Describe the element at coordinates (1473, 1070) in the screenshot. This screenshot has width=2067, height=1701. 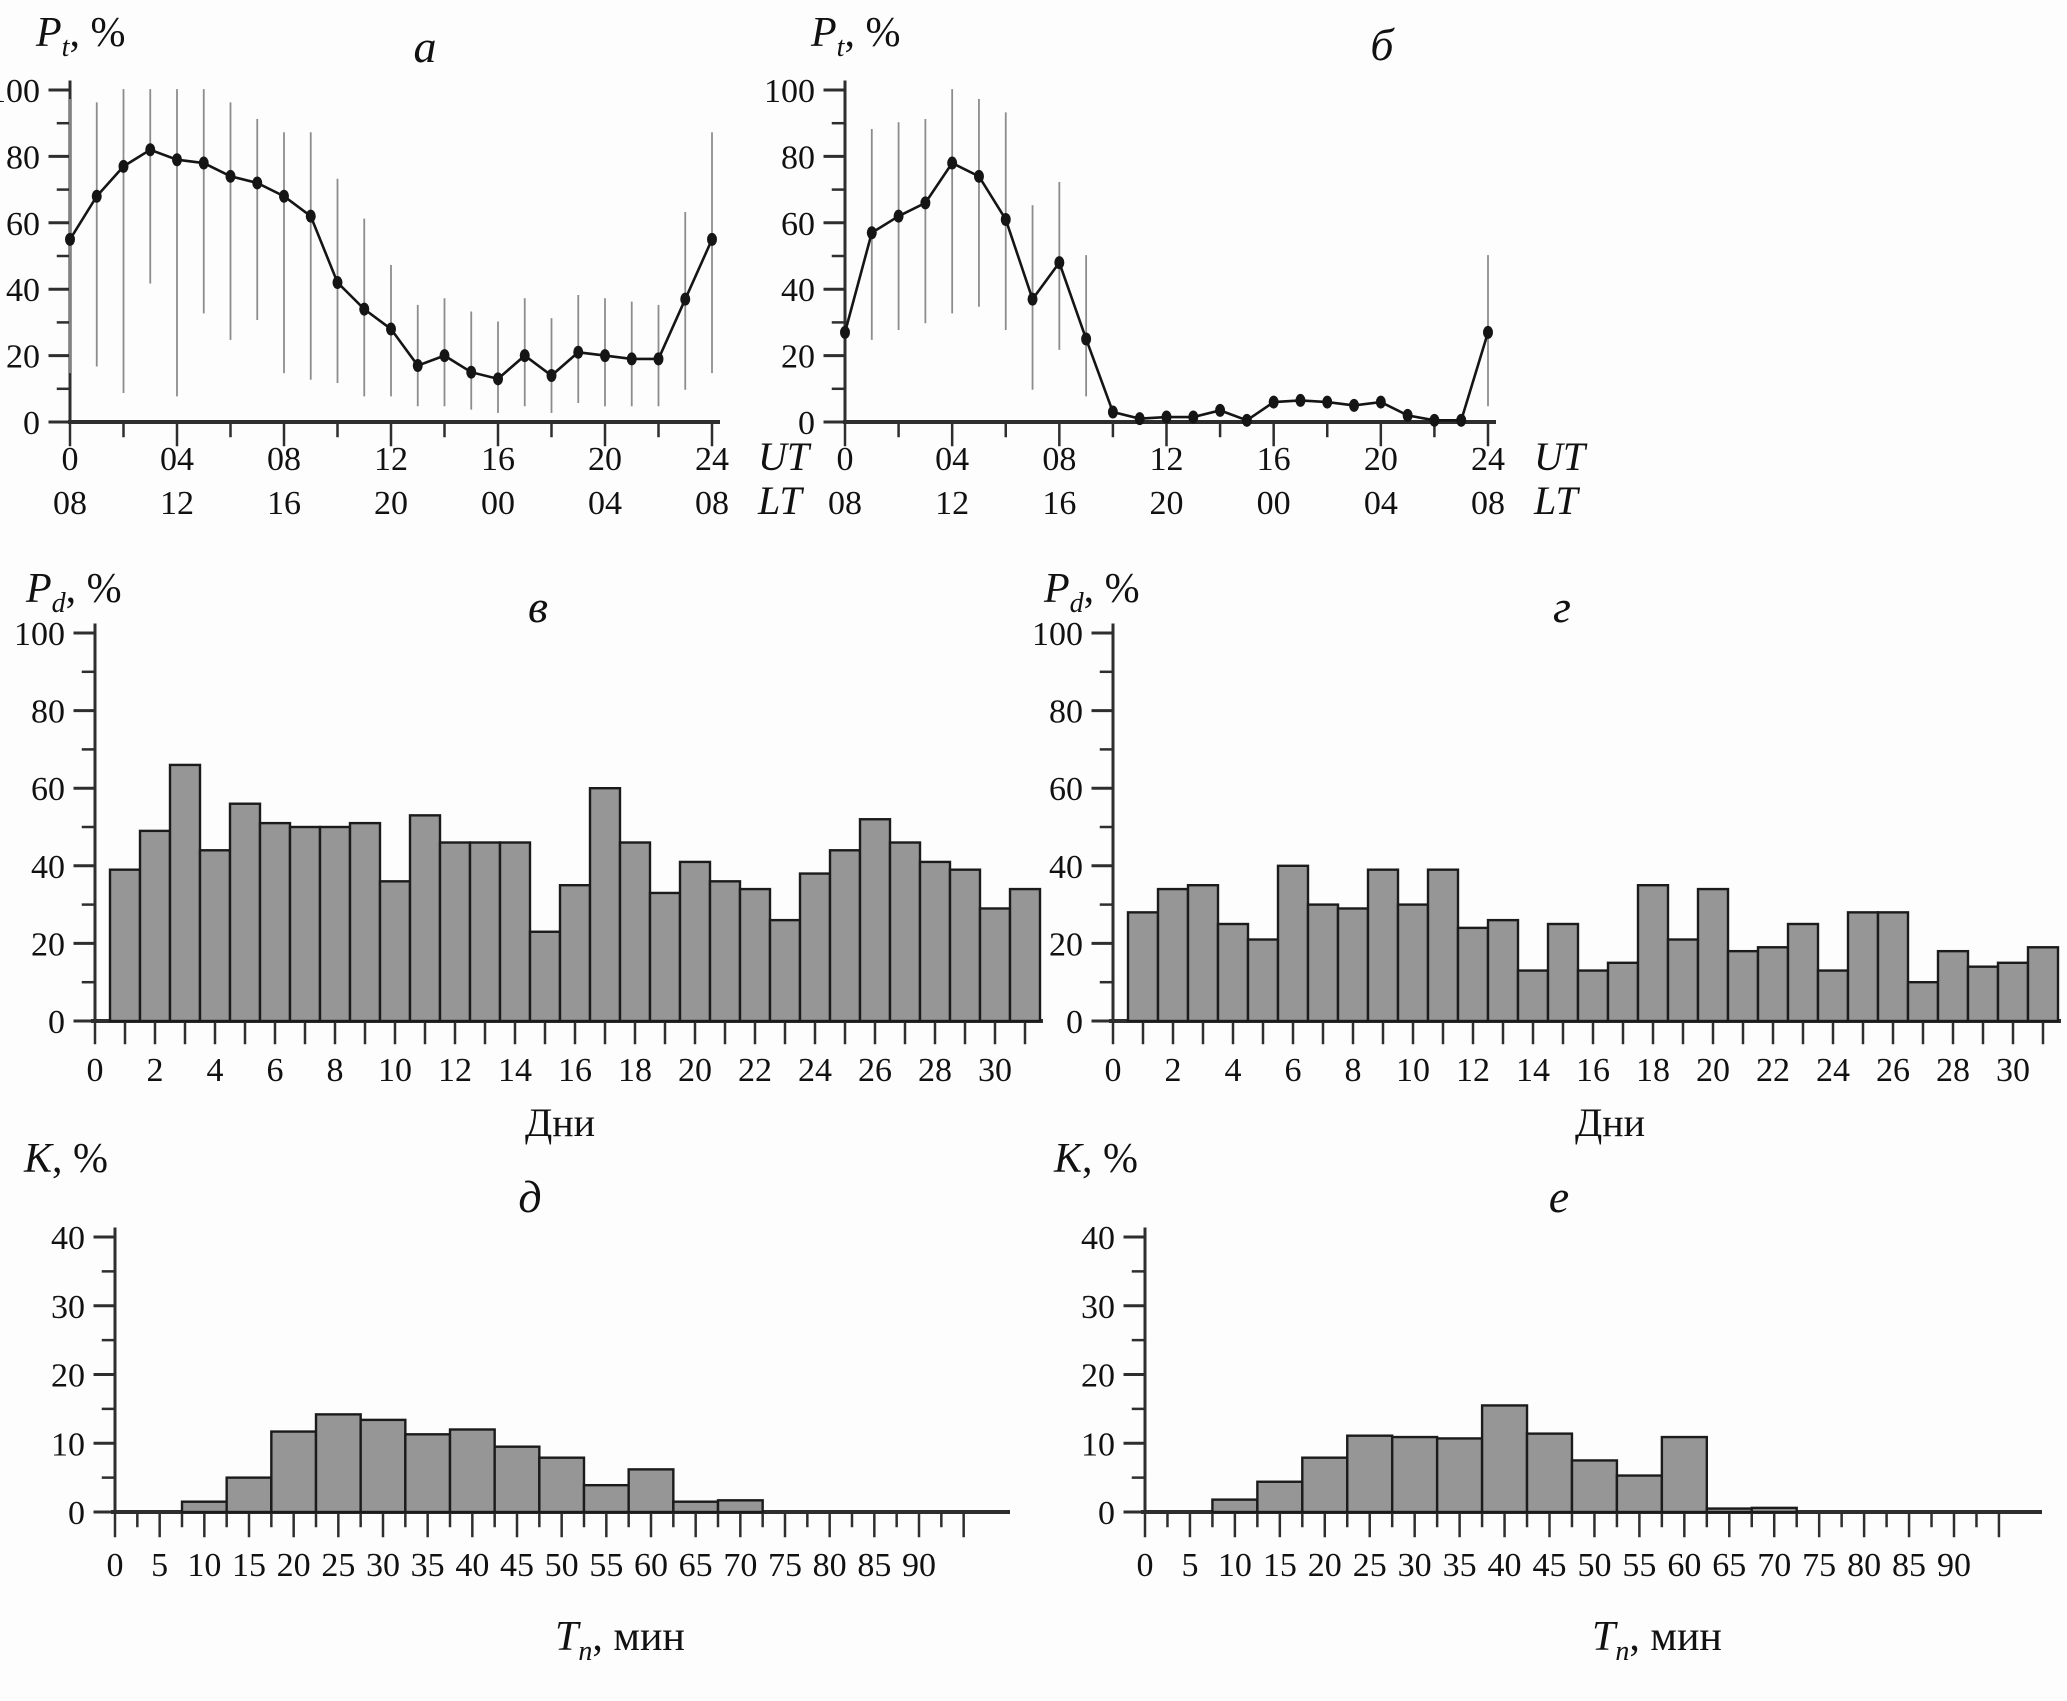
I see `x-tick-label-g: 12` at that location.